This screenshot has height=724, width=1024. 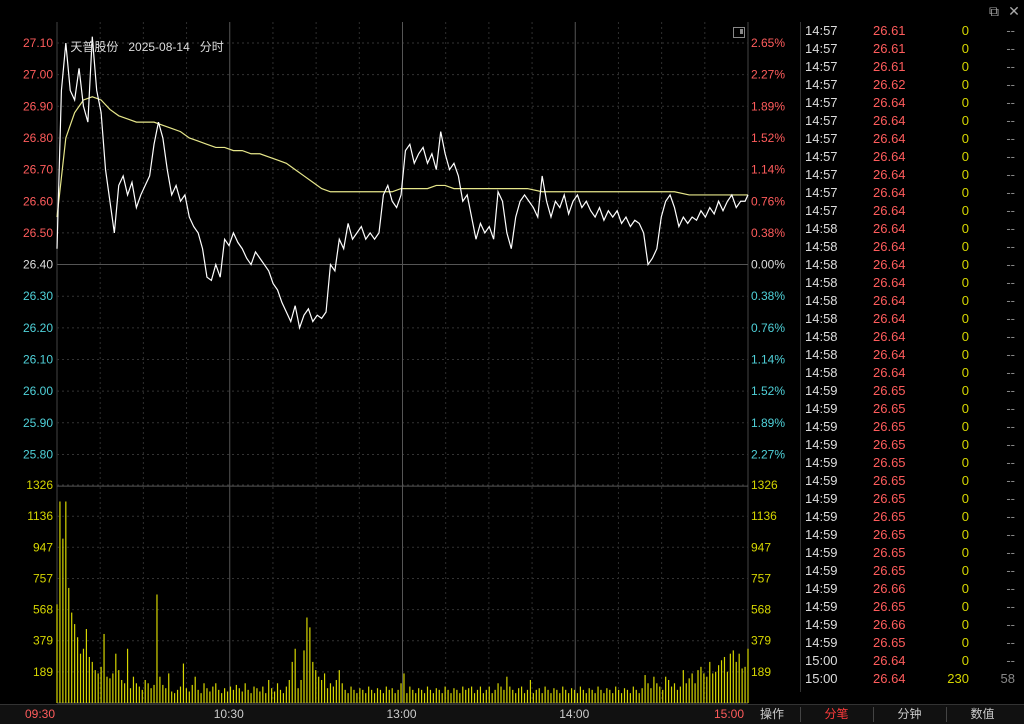 I want to click on trade-price: 26.62, so click(x=889, y=84).